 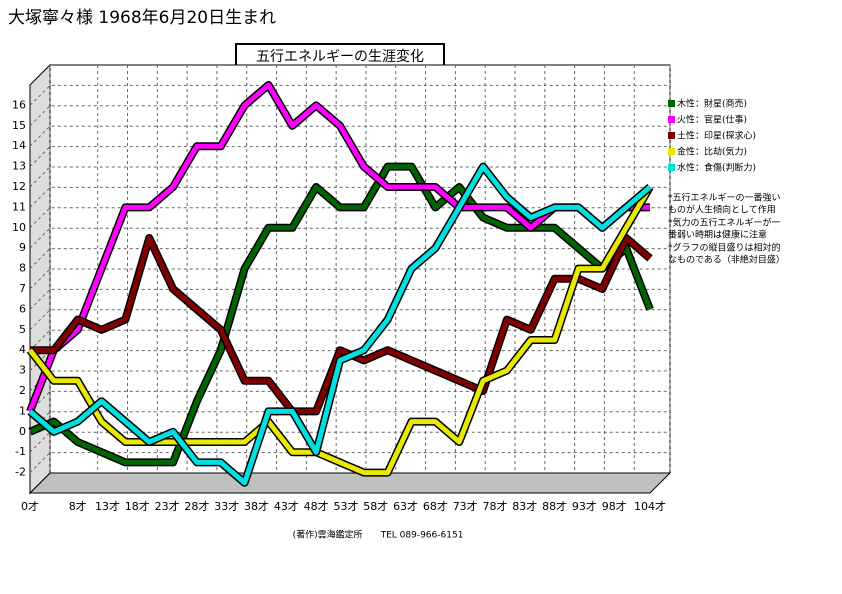 What do you see at coordinates (724, 198) in the screenshot?
I see `annotation: *五行エネルギーの一番強い` at bounding box center [724, 198].